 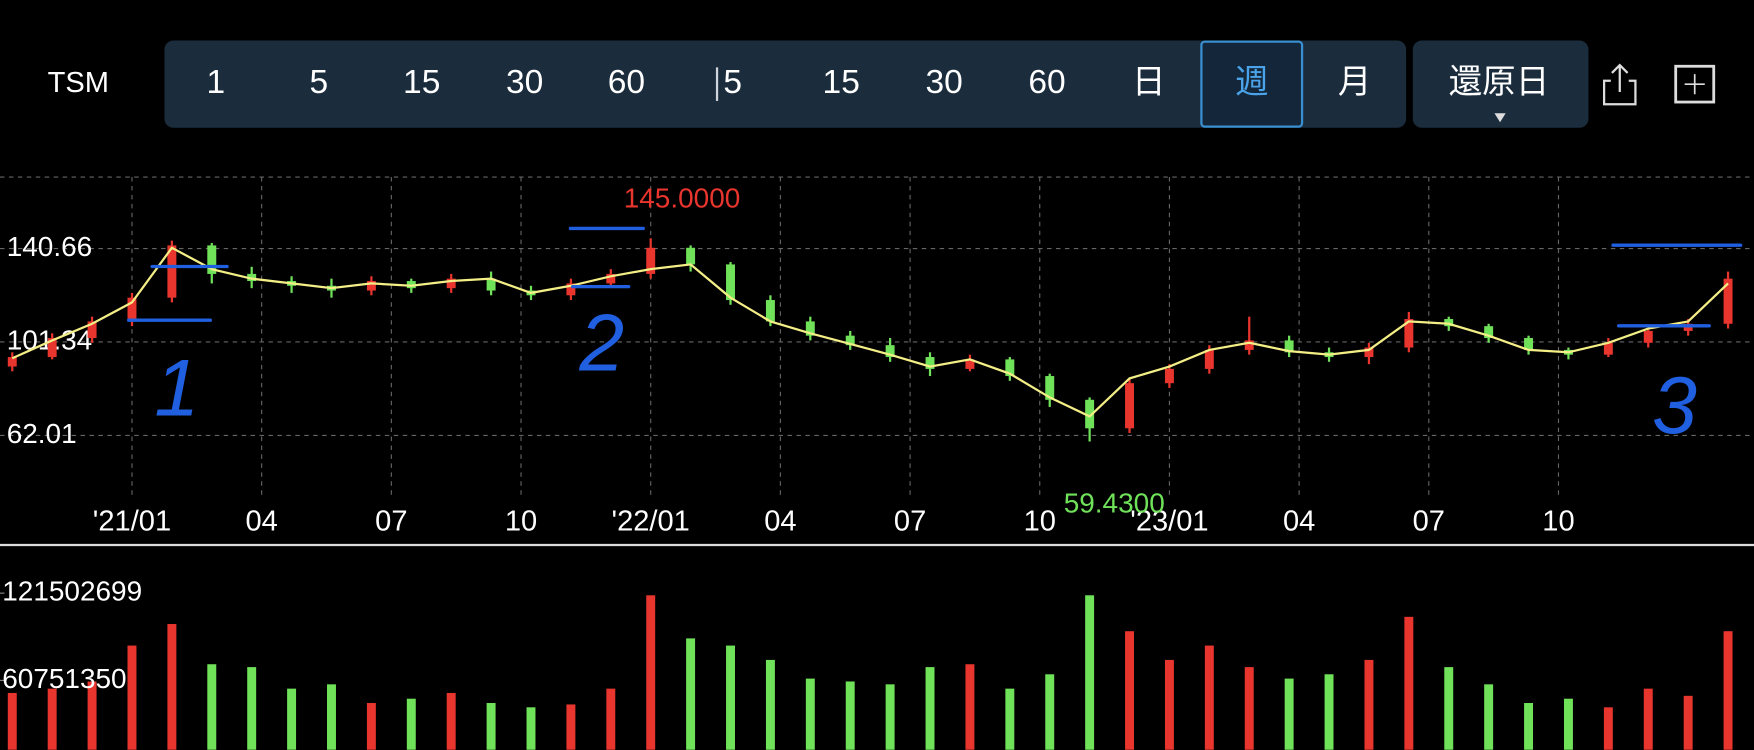 I want to click on symbol: TSM, so click(x=78, y=83).